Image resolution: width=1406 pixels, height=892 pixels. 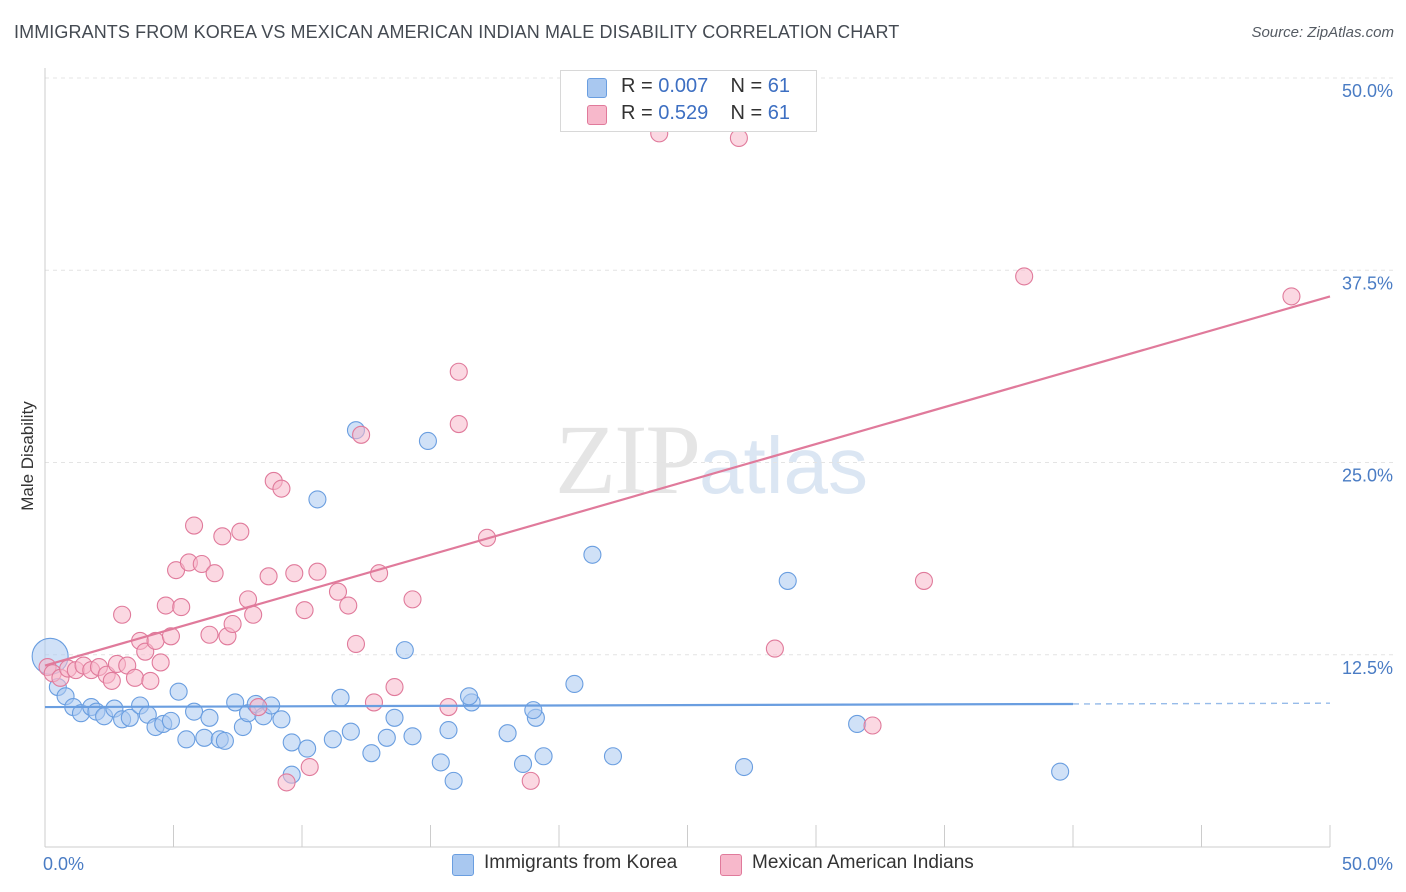 I want to click on watermark: ZIPatlas, so click(x=711, y=459).